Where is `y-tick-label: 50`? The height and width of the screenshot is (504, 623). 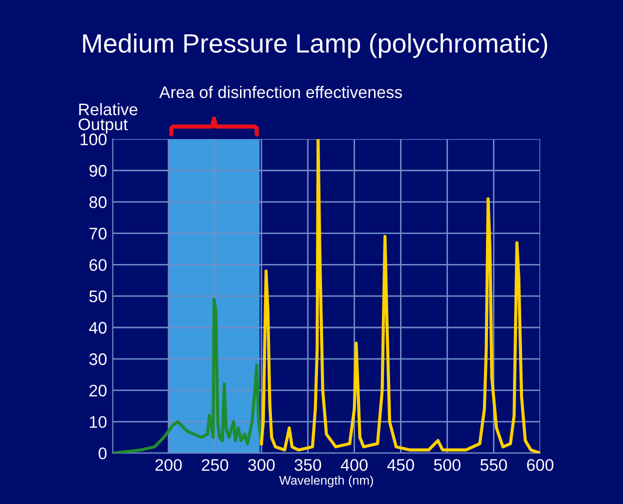
y-tick-label: 50 is located at coordinates (98, 296).